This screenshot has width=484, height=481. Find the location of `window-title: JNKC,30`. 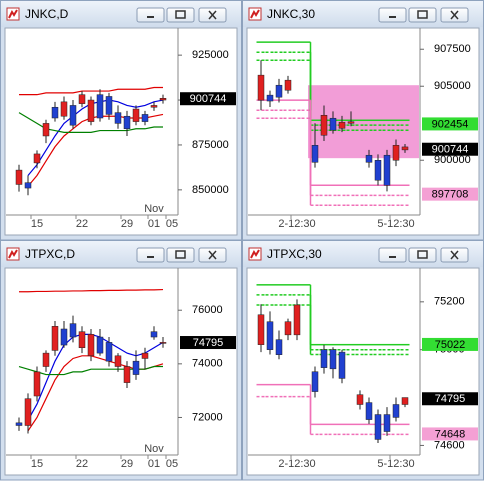

window-title: JNKC,30 is located at coordinates (291, 14).